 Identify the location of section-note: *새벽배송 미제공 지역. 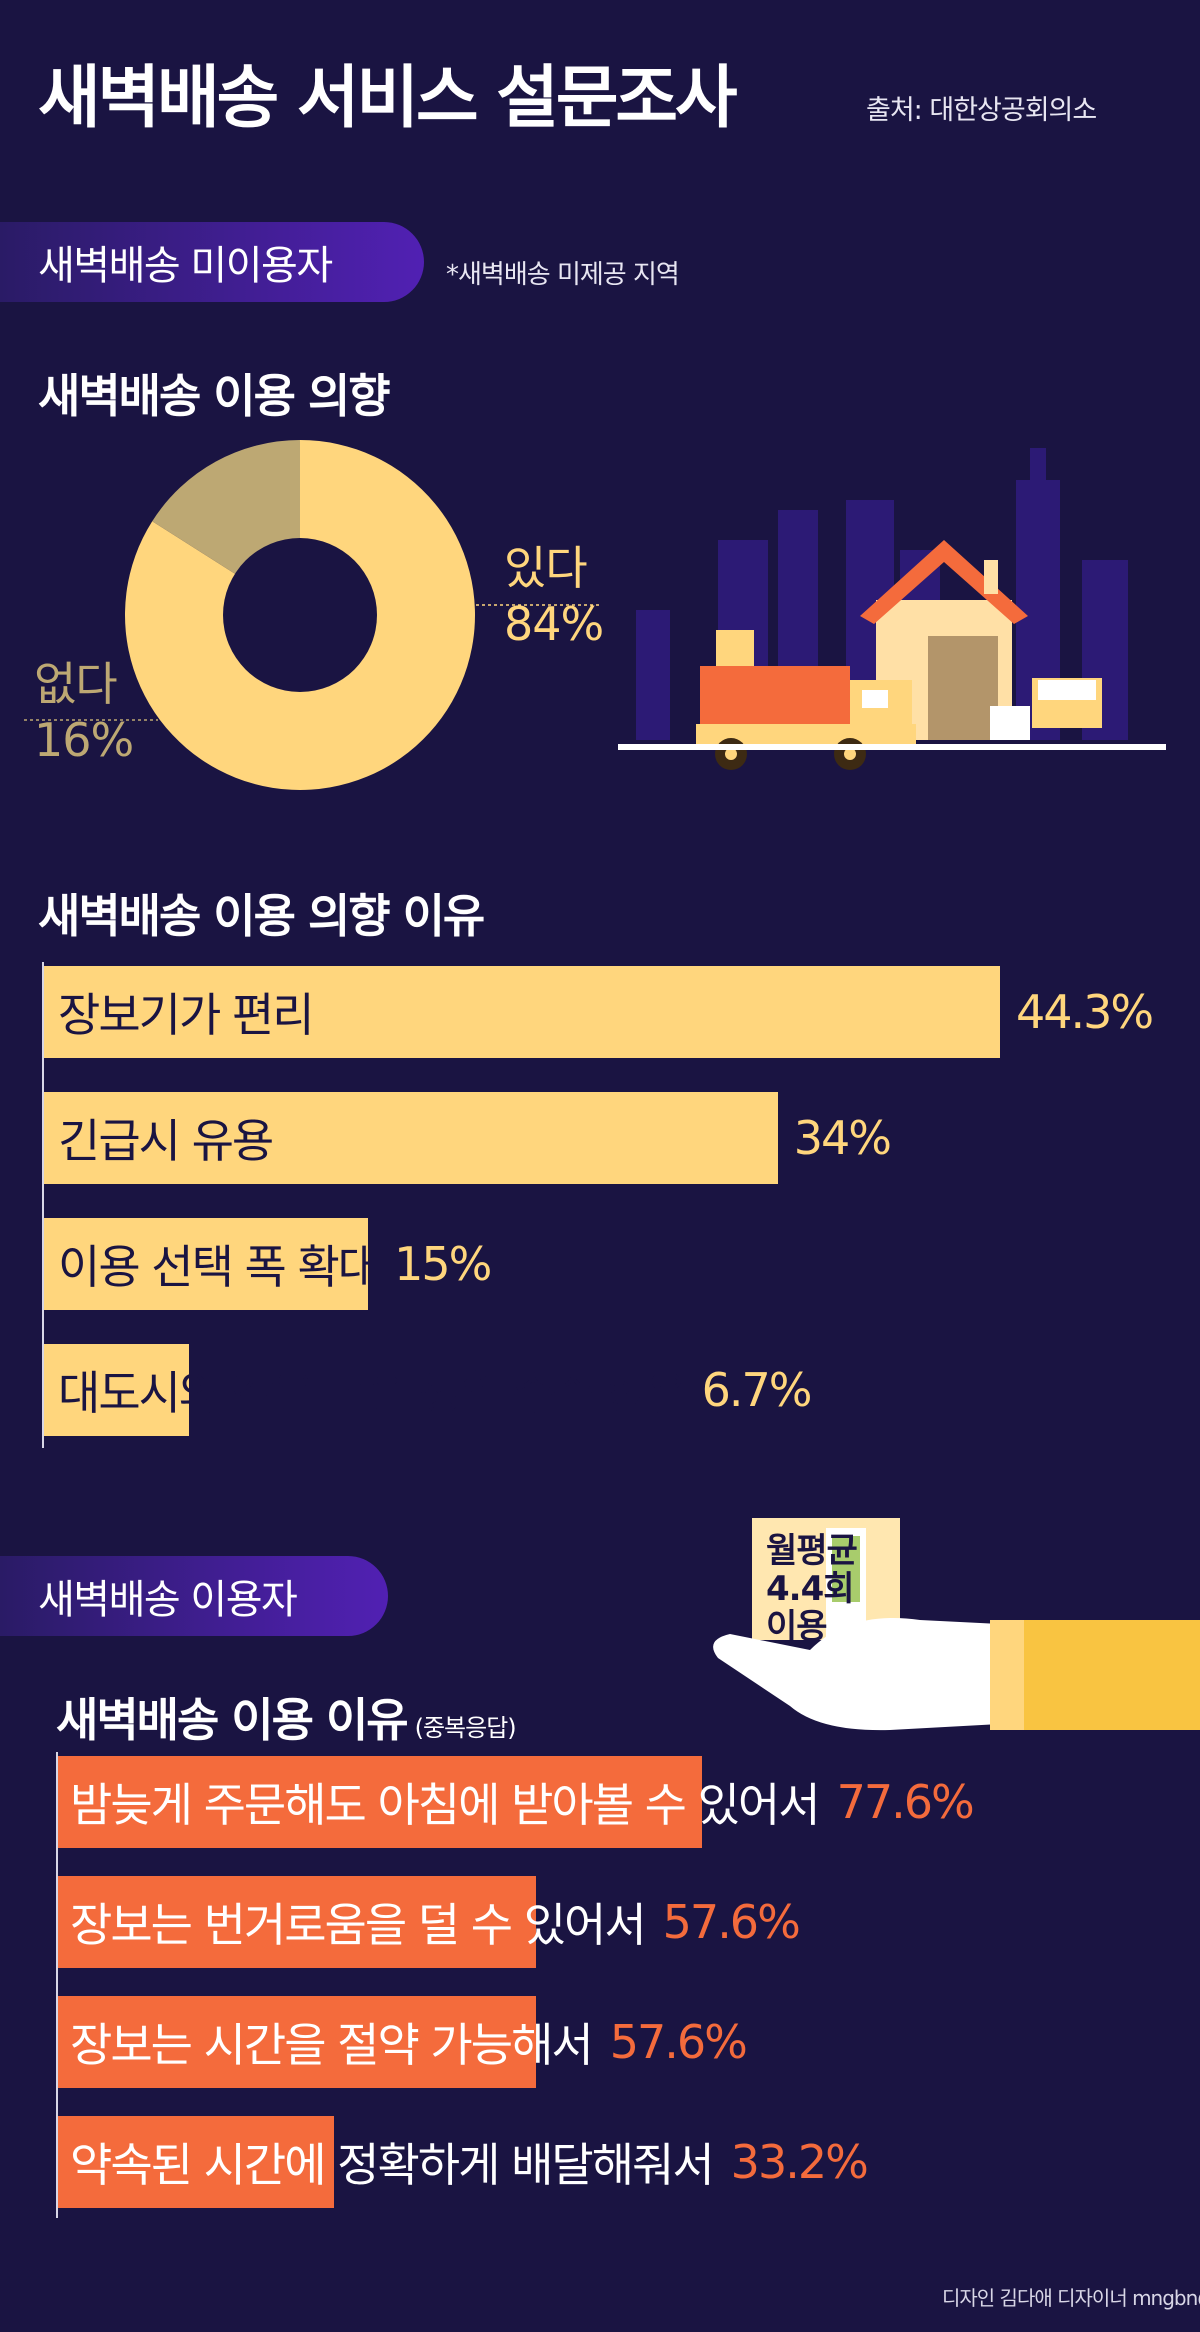
(563, 275).